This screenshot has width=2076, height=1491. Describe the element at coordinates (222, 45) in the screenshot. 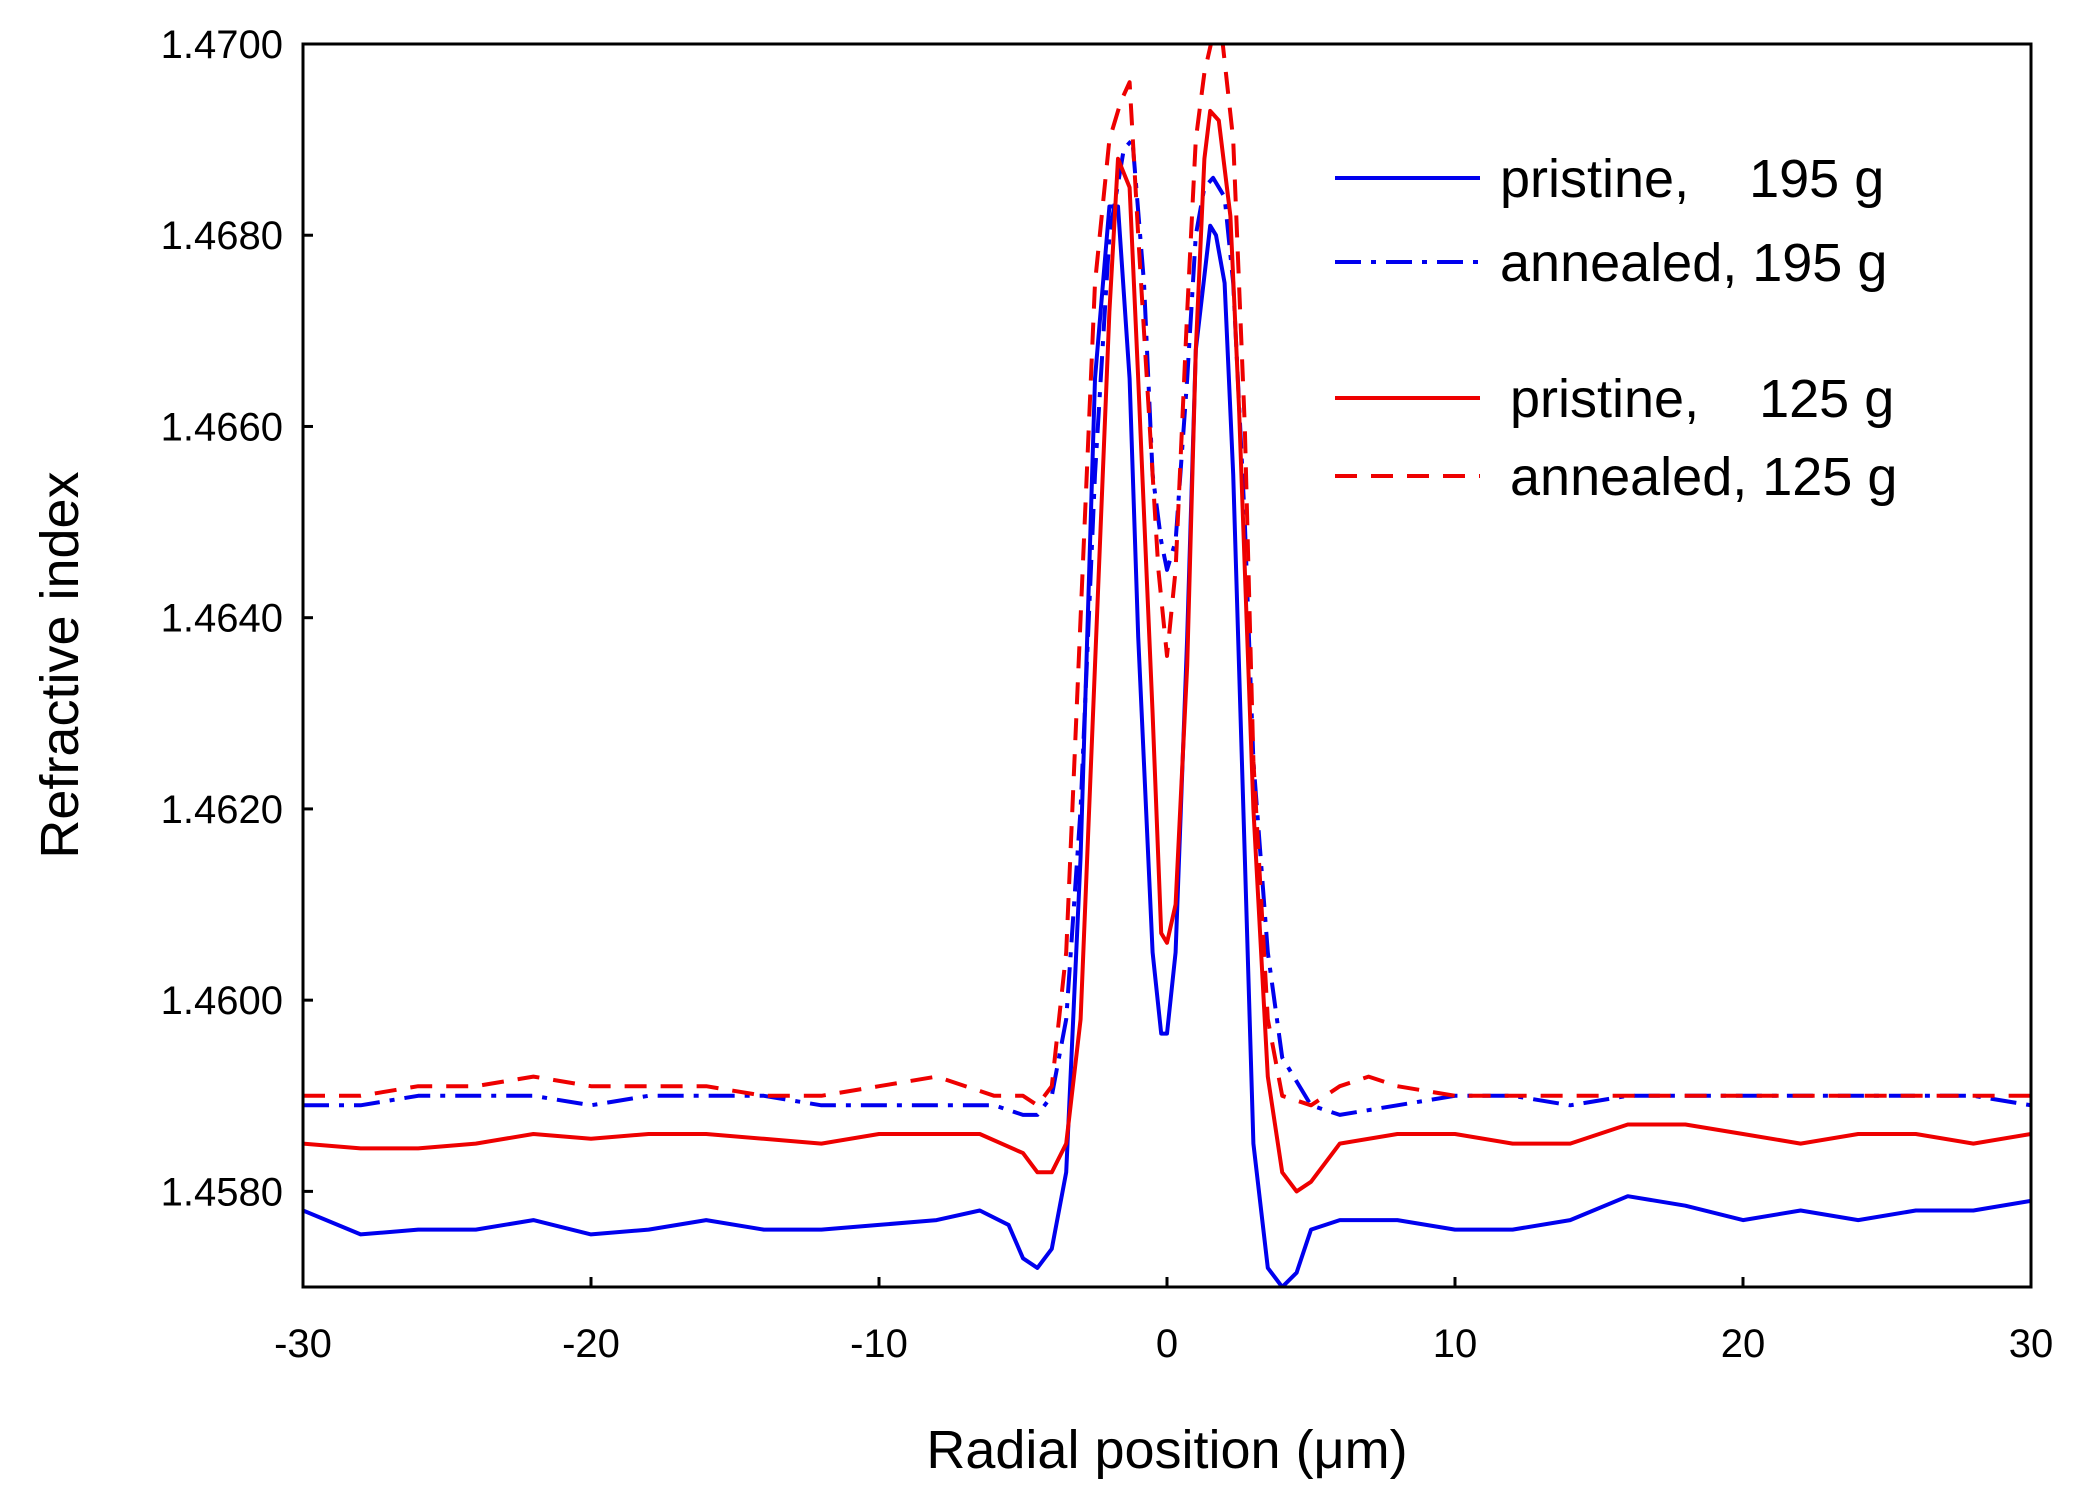

I see `y-tick-label: 1.4700` at that location.